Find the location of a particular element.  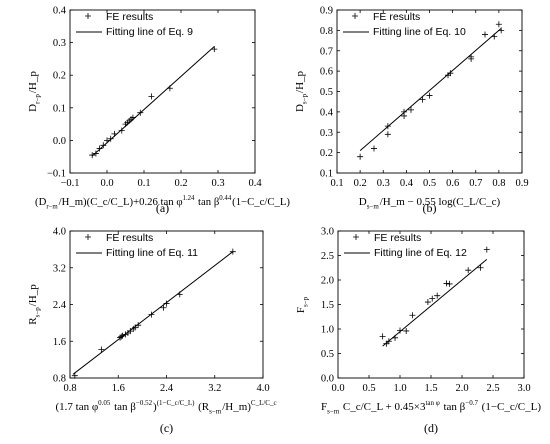

legend-label-fit: Fitting line of Eq. 12 is located at coordinates (420, 253).